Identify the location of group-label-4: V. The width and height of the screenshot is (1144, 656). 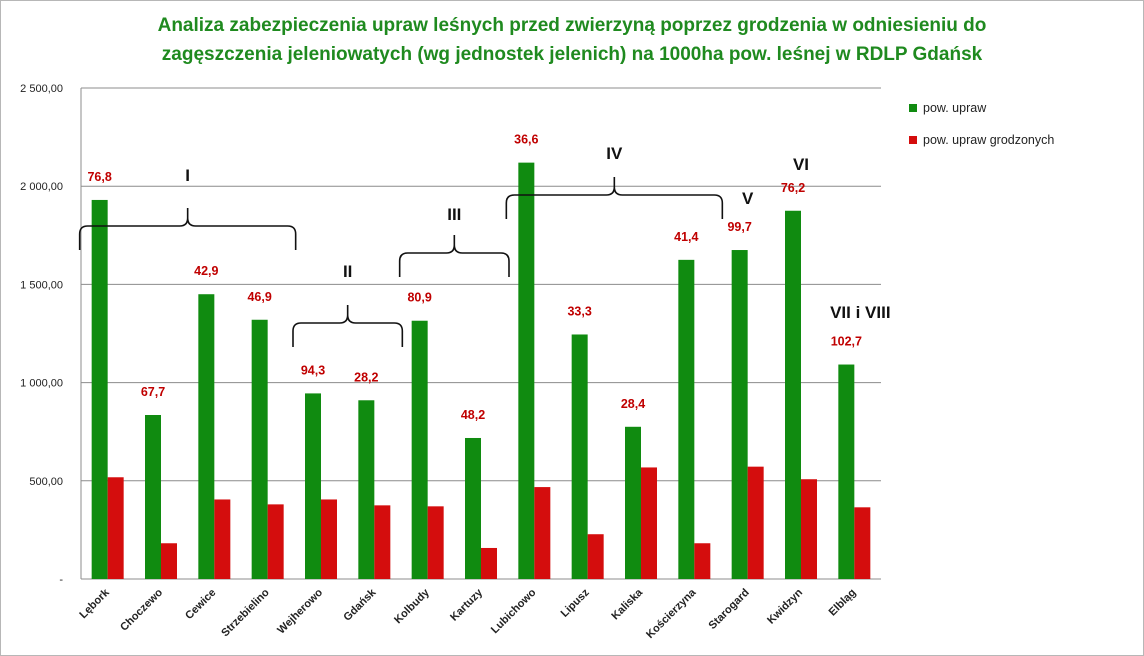
(748, 198).